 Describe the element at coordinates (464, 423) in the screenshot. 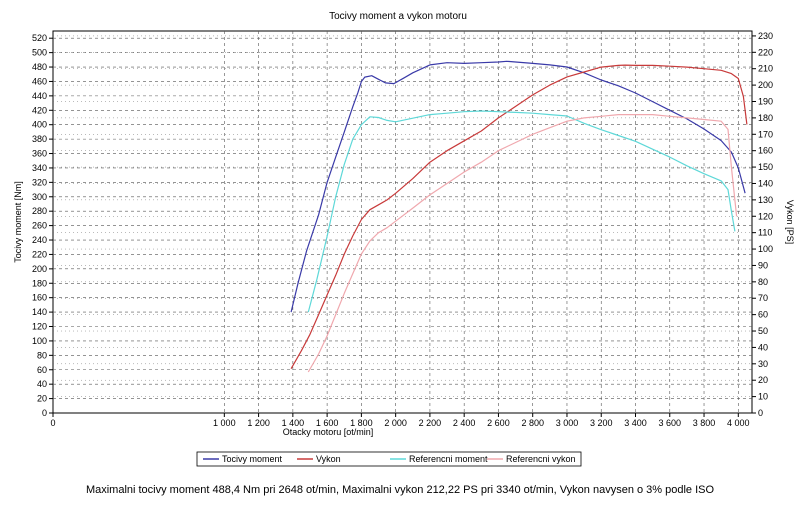

I see `x-tick-label: 2 400` at that location.